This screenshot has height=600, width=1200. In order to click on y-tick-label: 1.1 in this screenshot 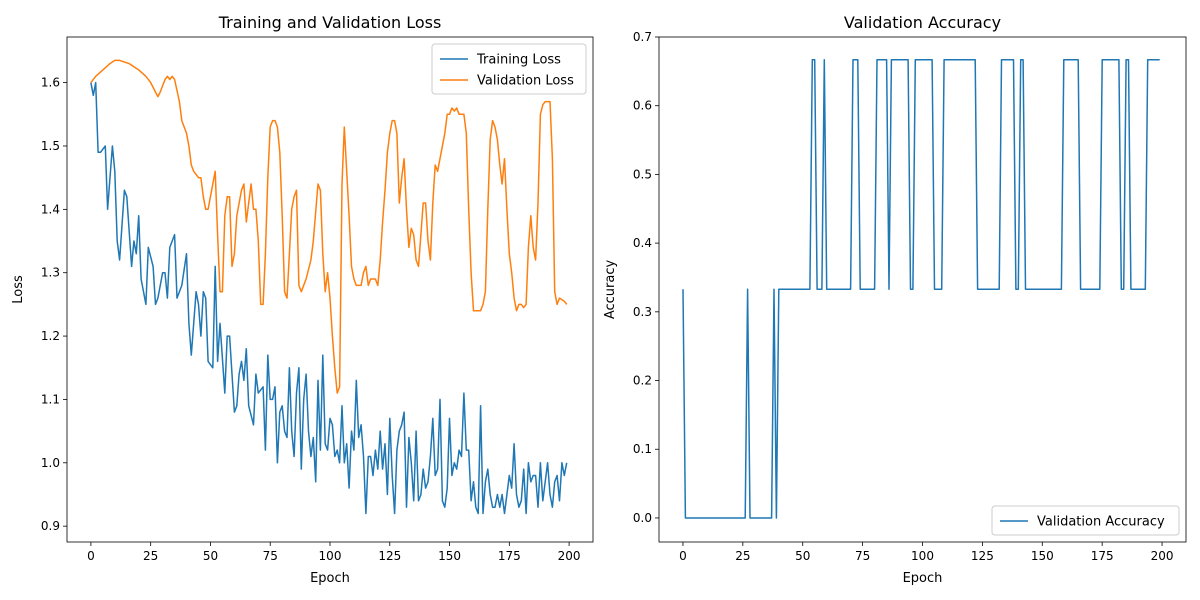, I will do `click(50, 399)`.